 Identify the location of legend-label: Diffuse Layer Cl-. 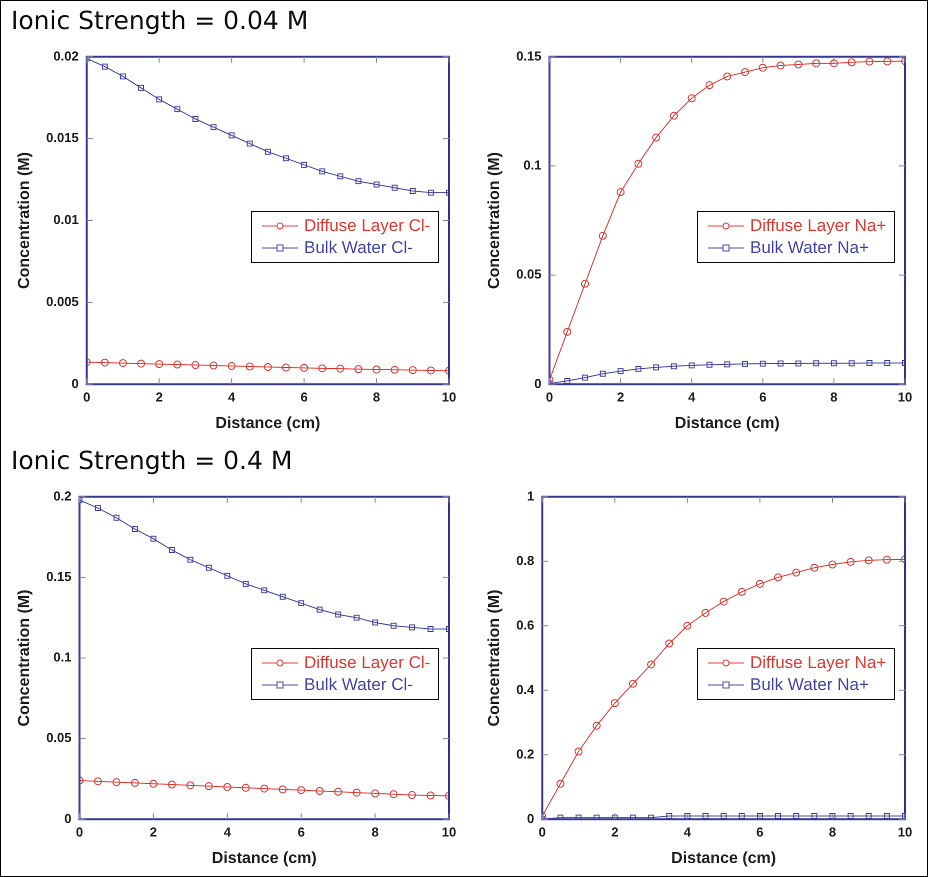
(367, 663).